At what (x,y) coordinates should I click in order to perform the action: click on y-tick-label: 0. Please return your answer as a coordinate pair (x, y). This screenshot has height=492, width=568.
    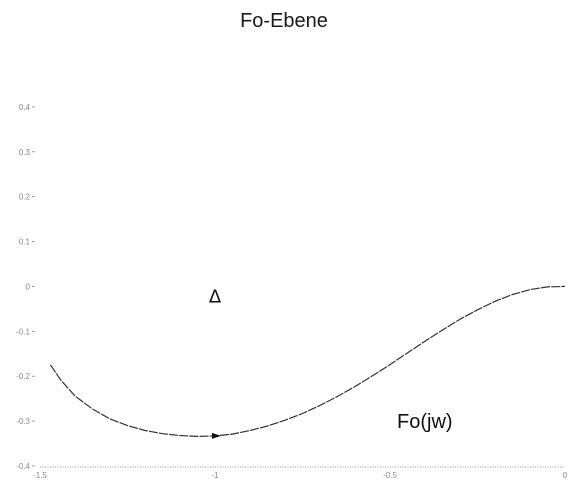
    Looking at the image, I should click on (28, 286).